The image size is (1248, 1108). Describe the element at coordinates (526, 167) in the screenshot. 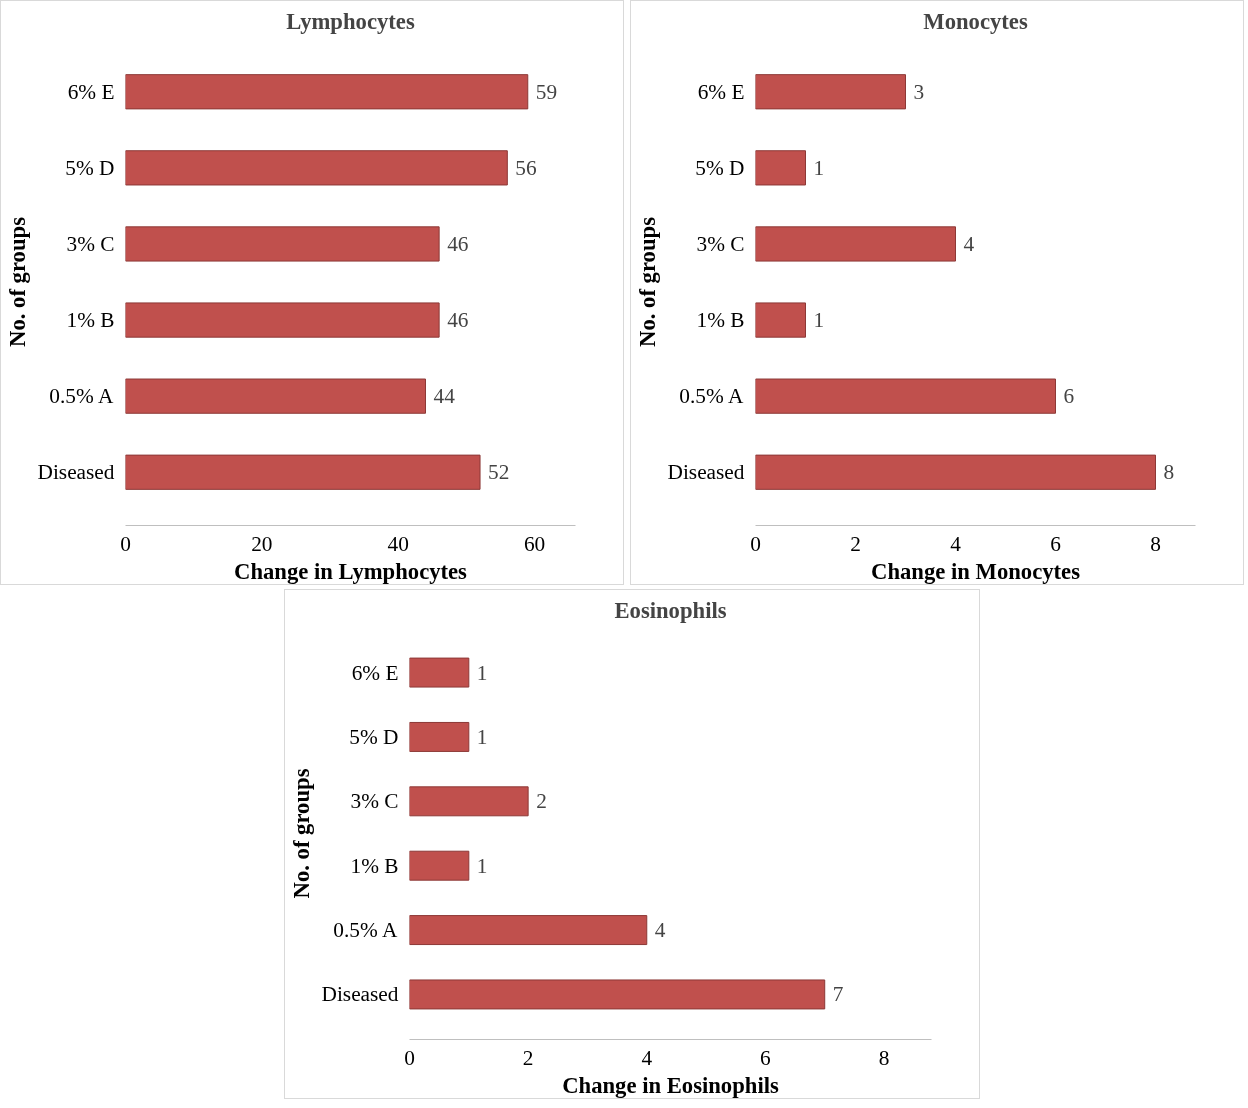

I see `data-label: 56` at that location.